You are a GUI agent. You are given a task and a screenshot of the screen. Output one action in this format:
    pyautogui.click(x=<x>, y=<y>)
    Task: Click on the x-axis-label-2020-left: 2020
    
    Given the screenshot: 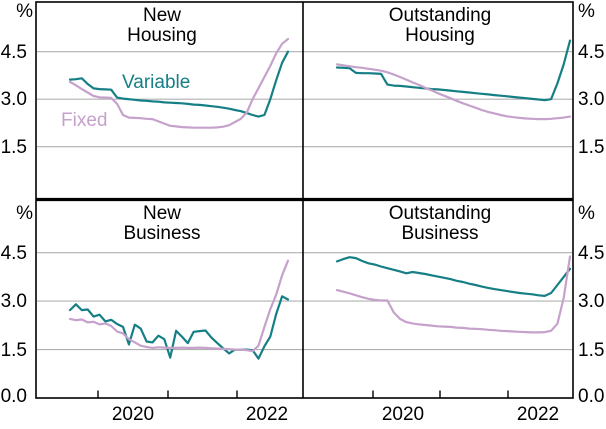 What is the action you would take?
    pyautogui.click(x=133, y=414)
    